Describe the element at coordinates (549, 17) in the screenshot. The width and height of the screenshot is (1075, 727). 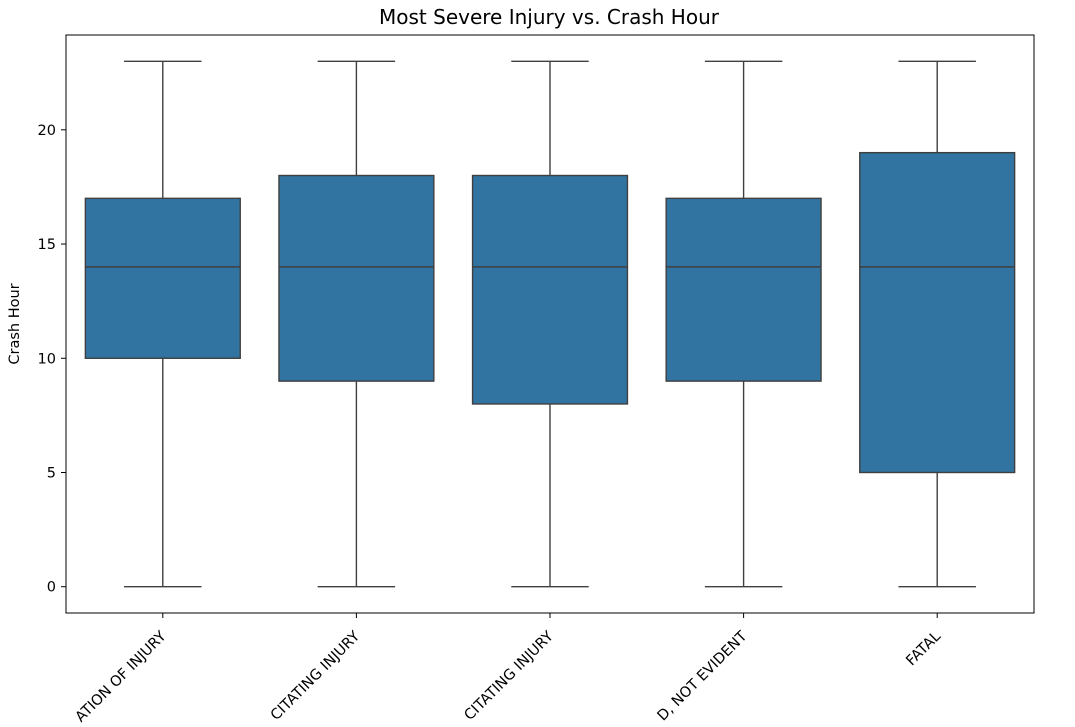
I see `chart-title: Most Severe Injury vs. Crash Hour` at that location.